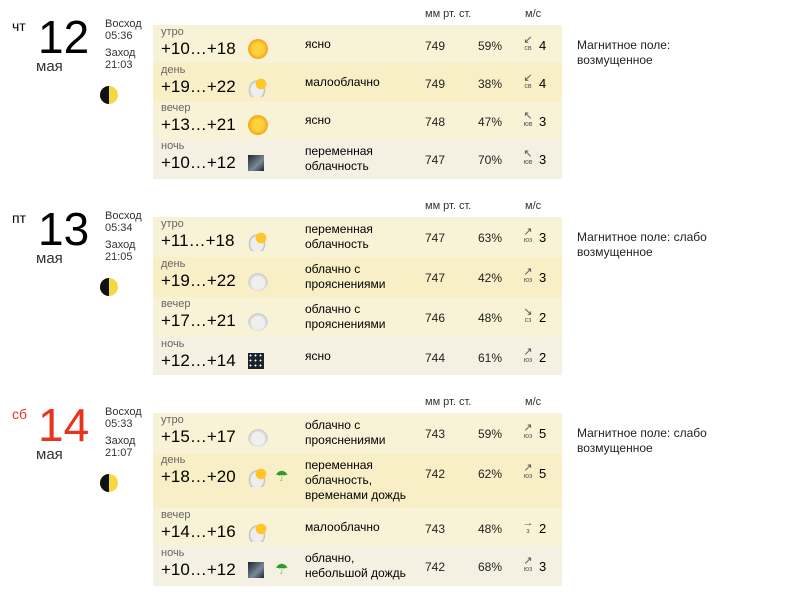 The image size is (800, 600). Describe the element at coordinates (490, 278) in the screenshot. I see `humidity: 42%` at that location.